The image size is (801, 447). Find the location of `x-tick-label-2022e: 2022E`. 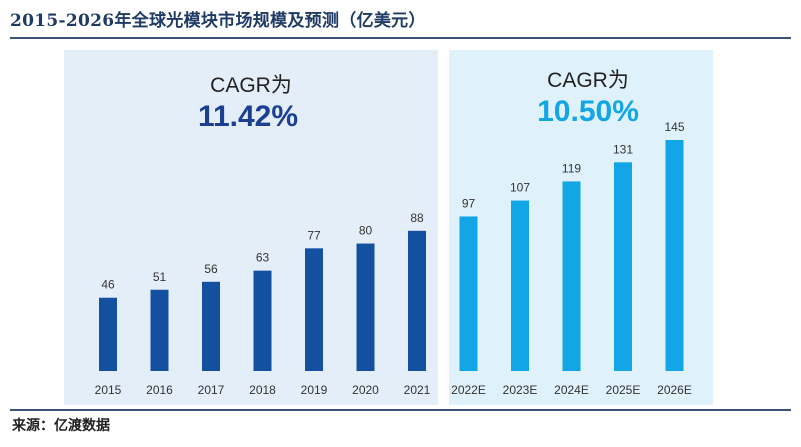

x-tick-label-2022e: 2022E is located at coordinates (468, 390).